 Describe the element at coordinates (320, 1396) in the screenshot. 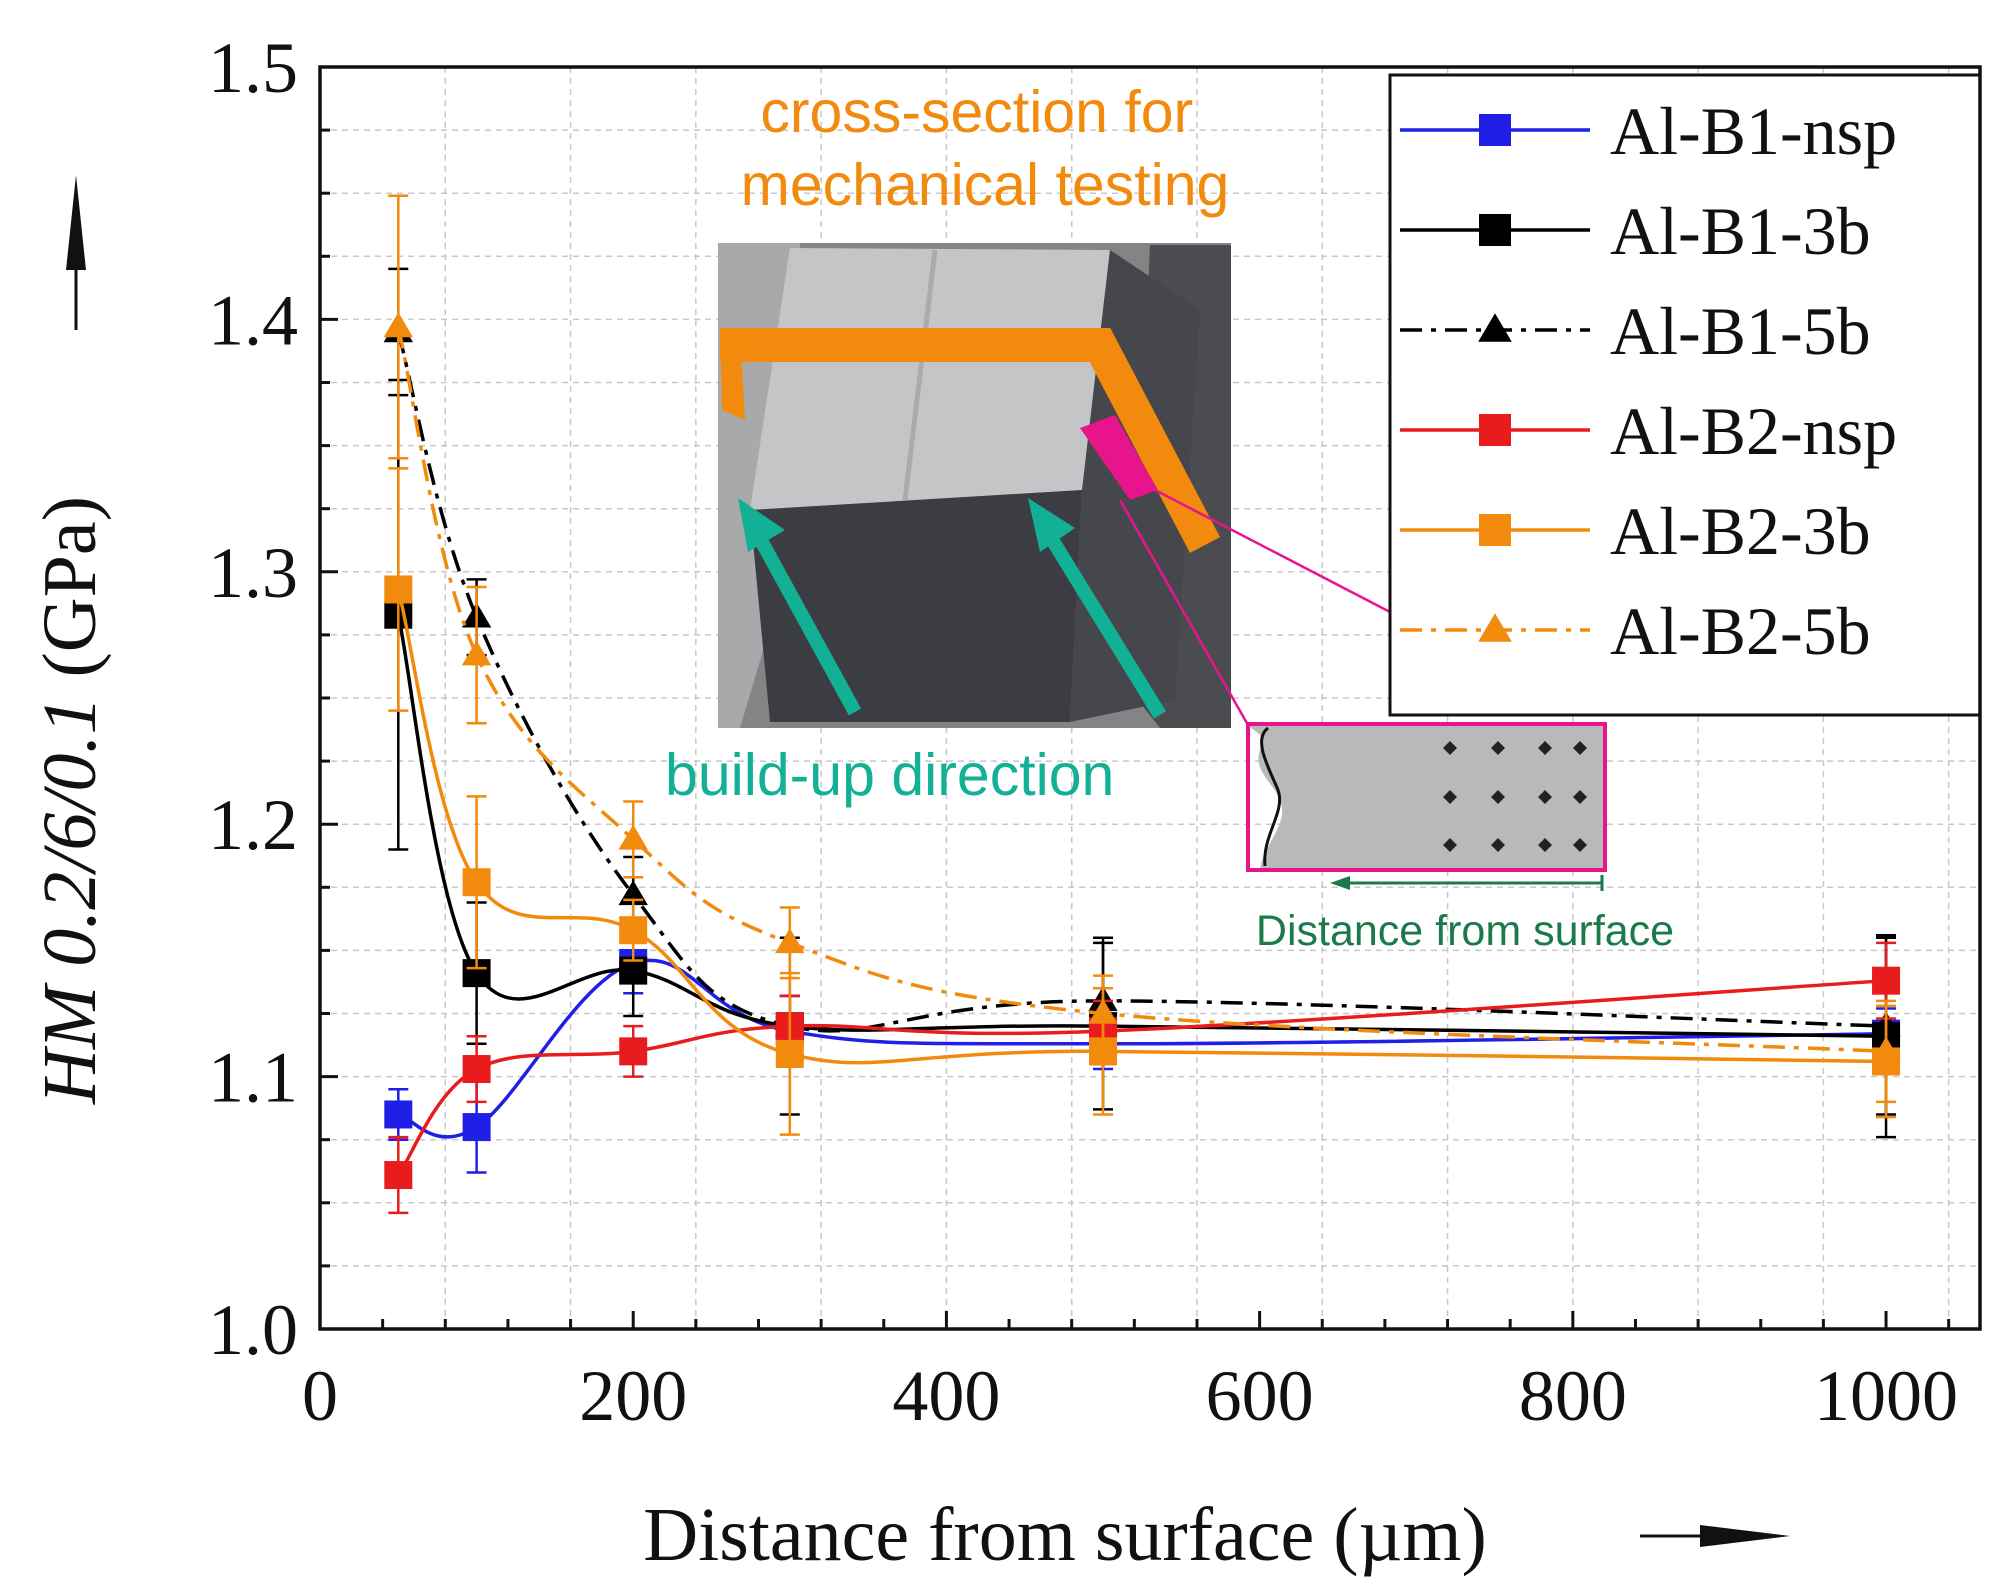

I see `x-tick-label: 0` at that location.